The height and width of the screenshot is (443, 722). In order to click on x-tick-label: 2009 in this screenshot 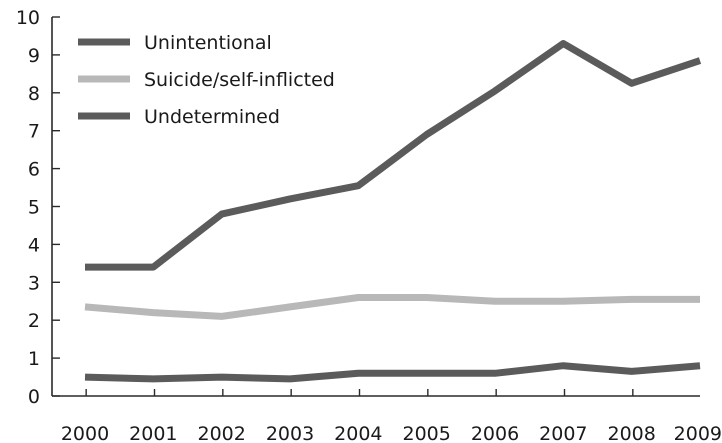, I will do `click(698, 433)`.